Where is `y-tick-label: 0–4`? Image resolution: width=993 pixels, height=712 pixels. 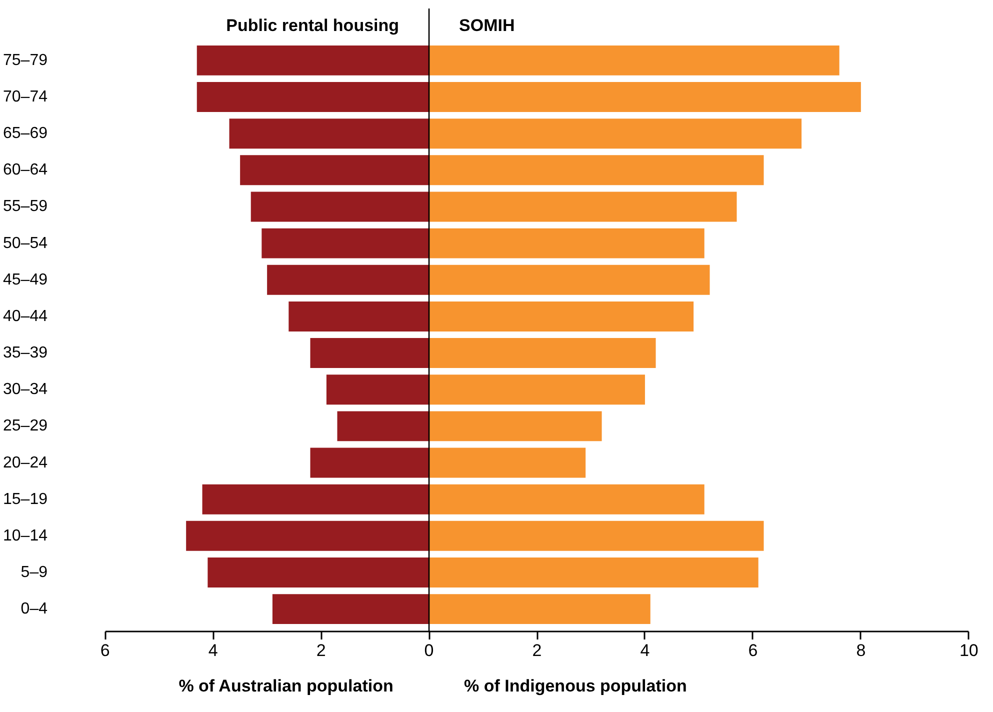 y-tick-label: 0–4 is located at coordinates (34, 609).